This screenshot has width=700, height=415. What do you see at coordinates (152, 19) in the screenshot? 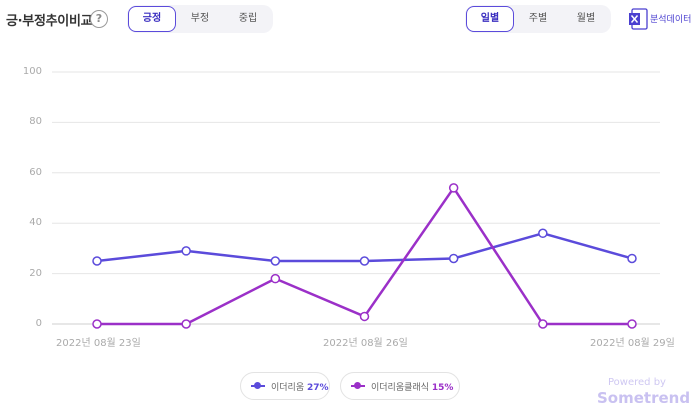
I see `tab-positive: 긍정` at bounding box center [152, 19].